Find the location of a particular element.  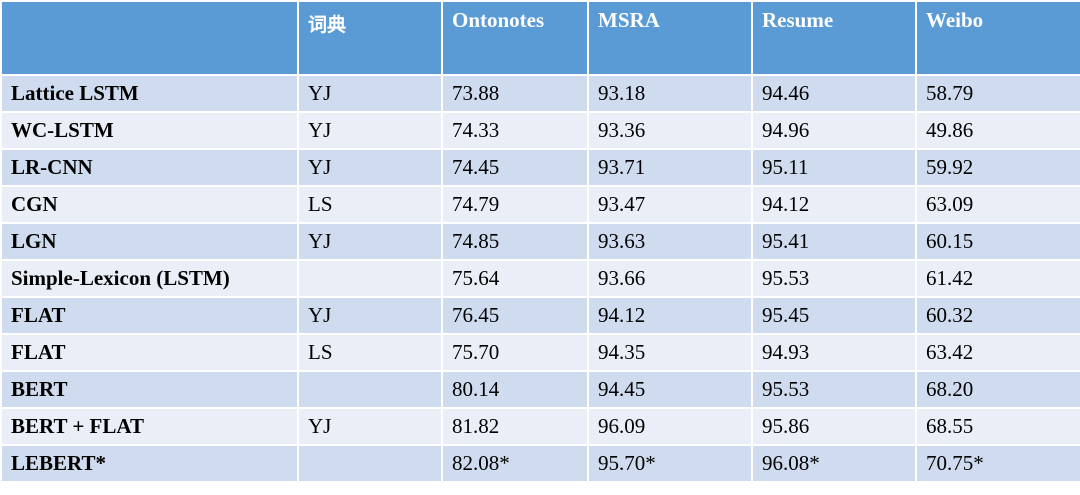

cell-weibo: 59.92 is located at coordinates (997, 167).